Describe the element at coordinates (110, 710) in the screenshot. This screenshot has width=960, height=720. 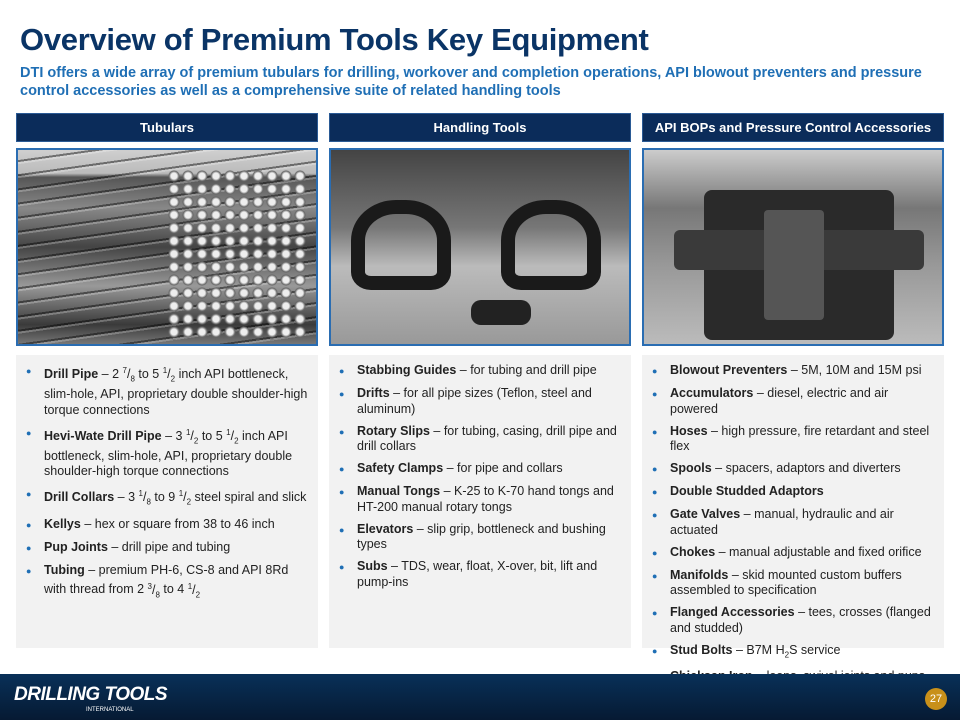
I see `company-logo-subtitle: INTERNATIONAL` at that location.